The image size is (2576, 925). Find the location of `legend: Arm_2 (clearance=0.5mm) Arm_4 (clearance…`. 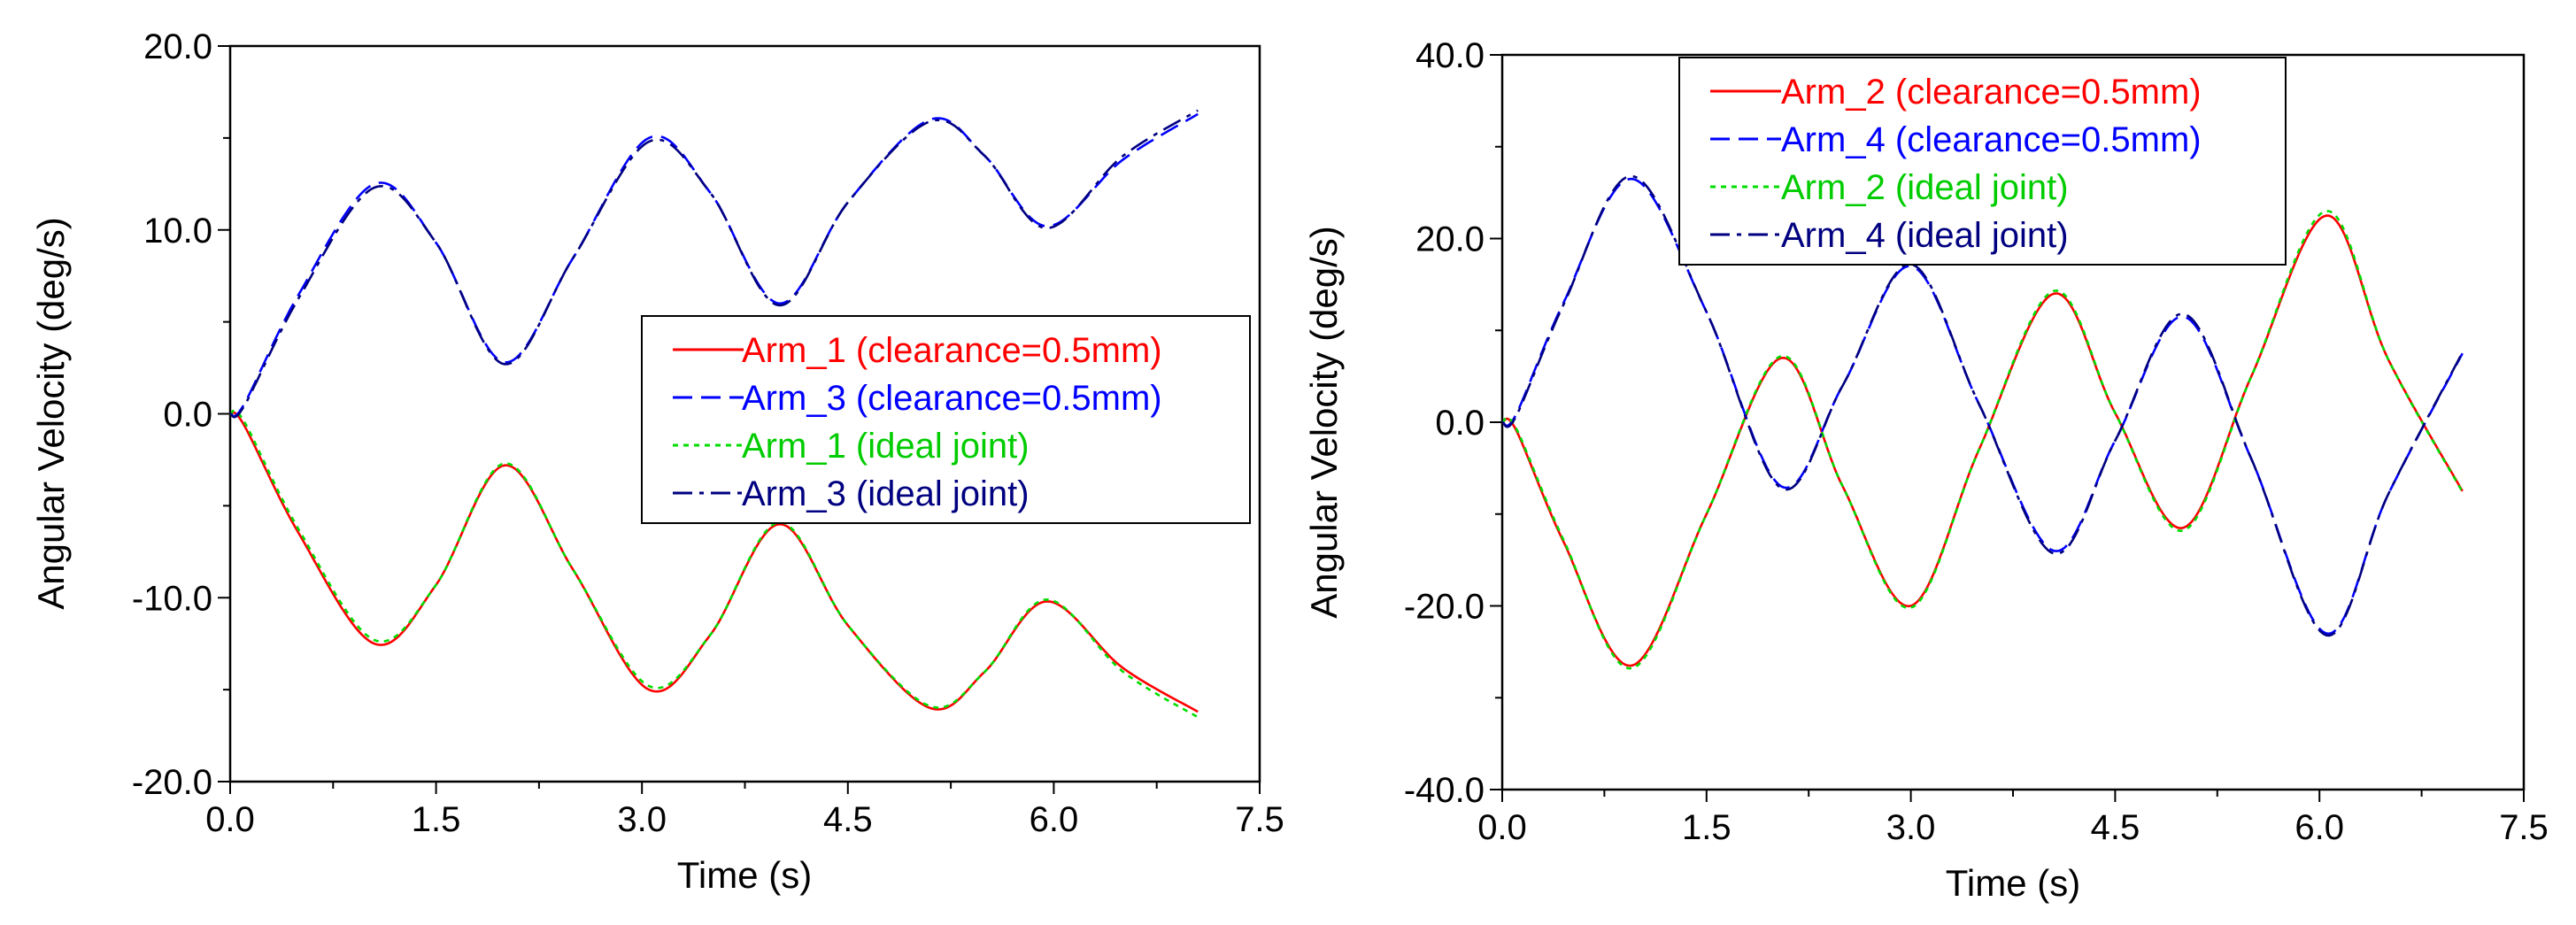

legend: Arm_2 (clearance=0.5mm) Arm_4 (clearance… is located at coordinates (1982, 161).